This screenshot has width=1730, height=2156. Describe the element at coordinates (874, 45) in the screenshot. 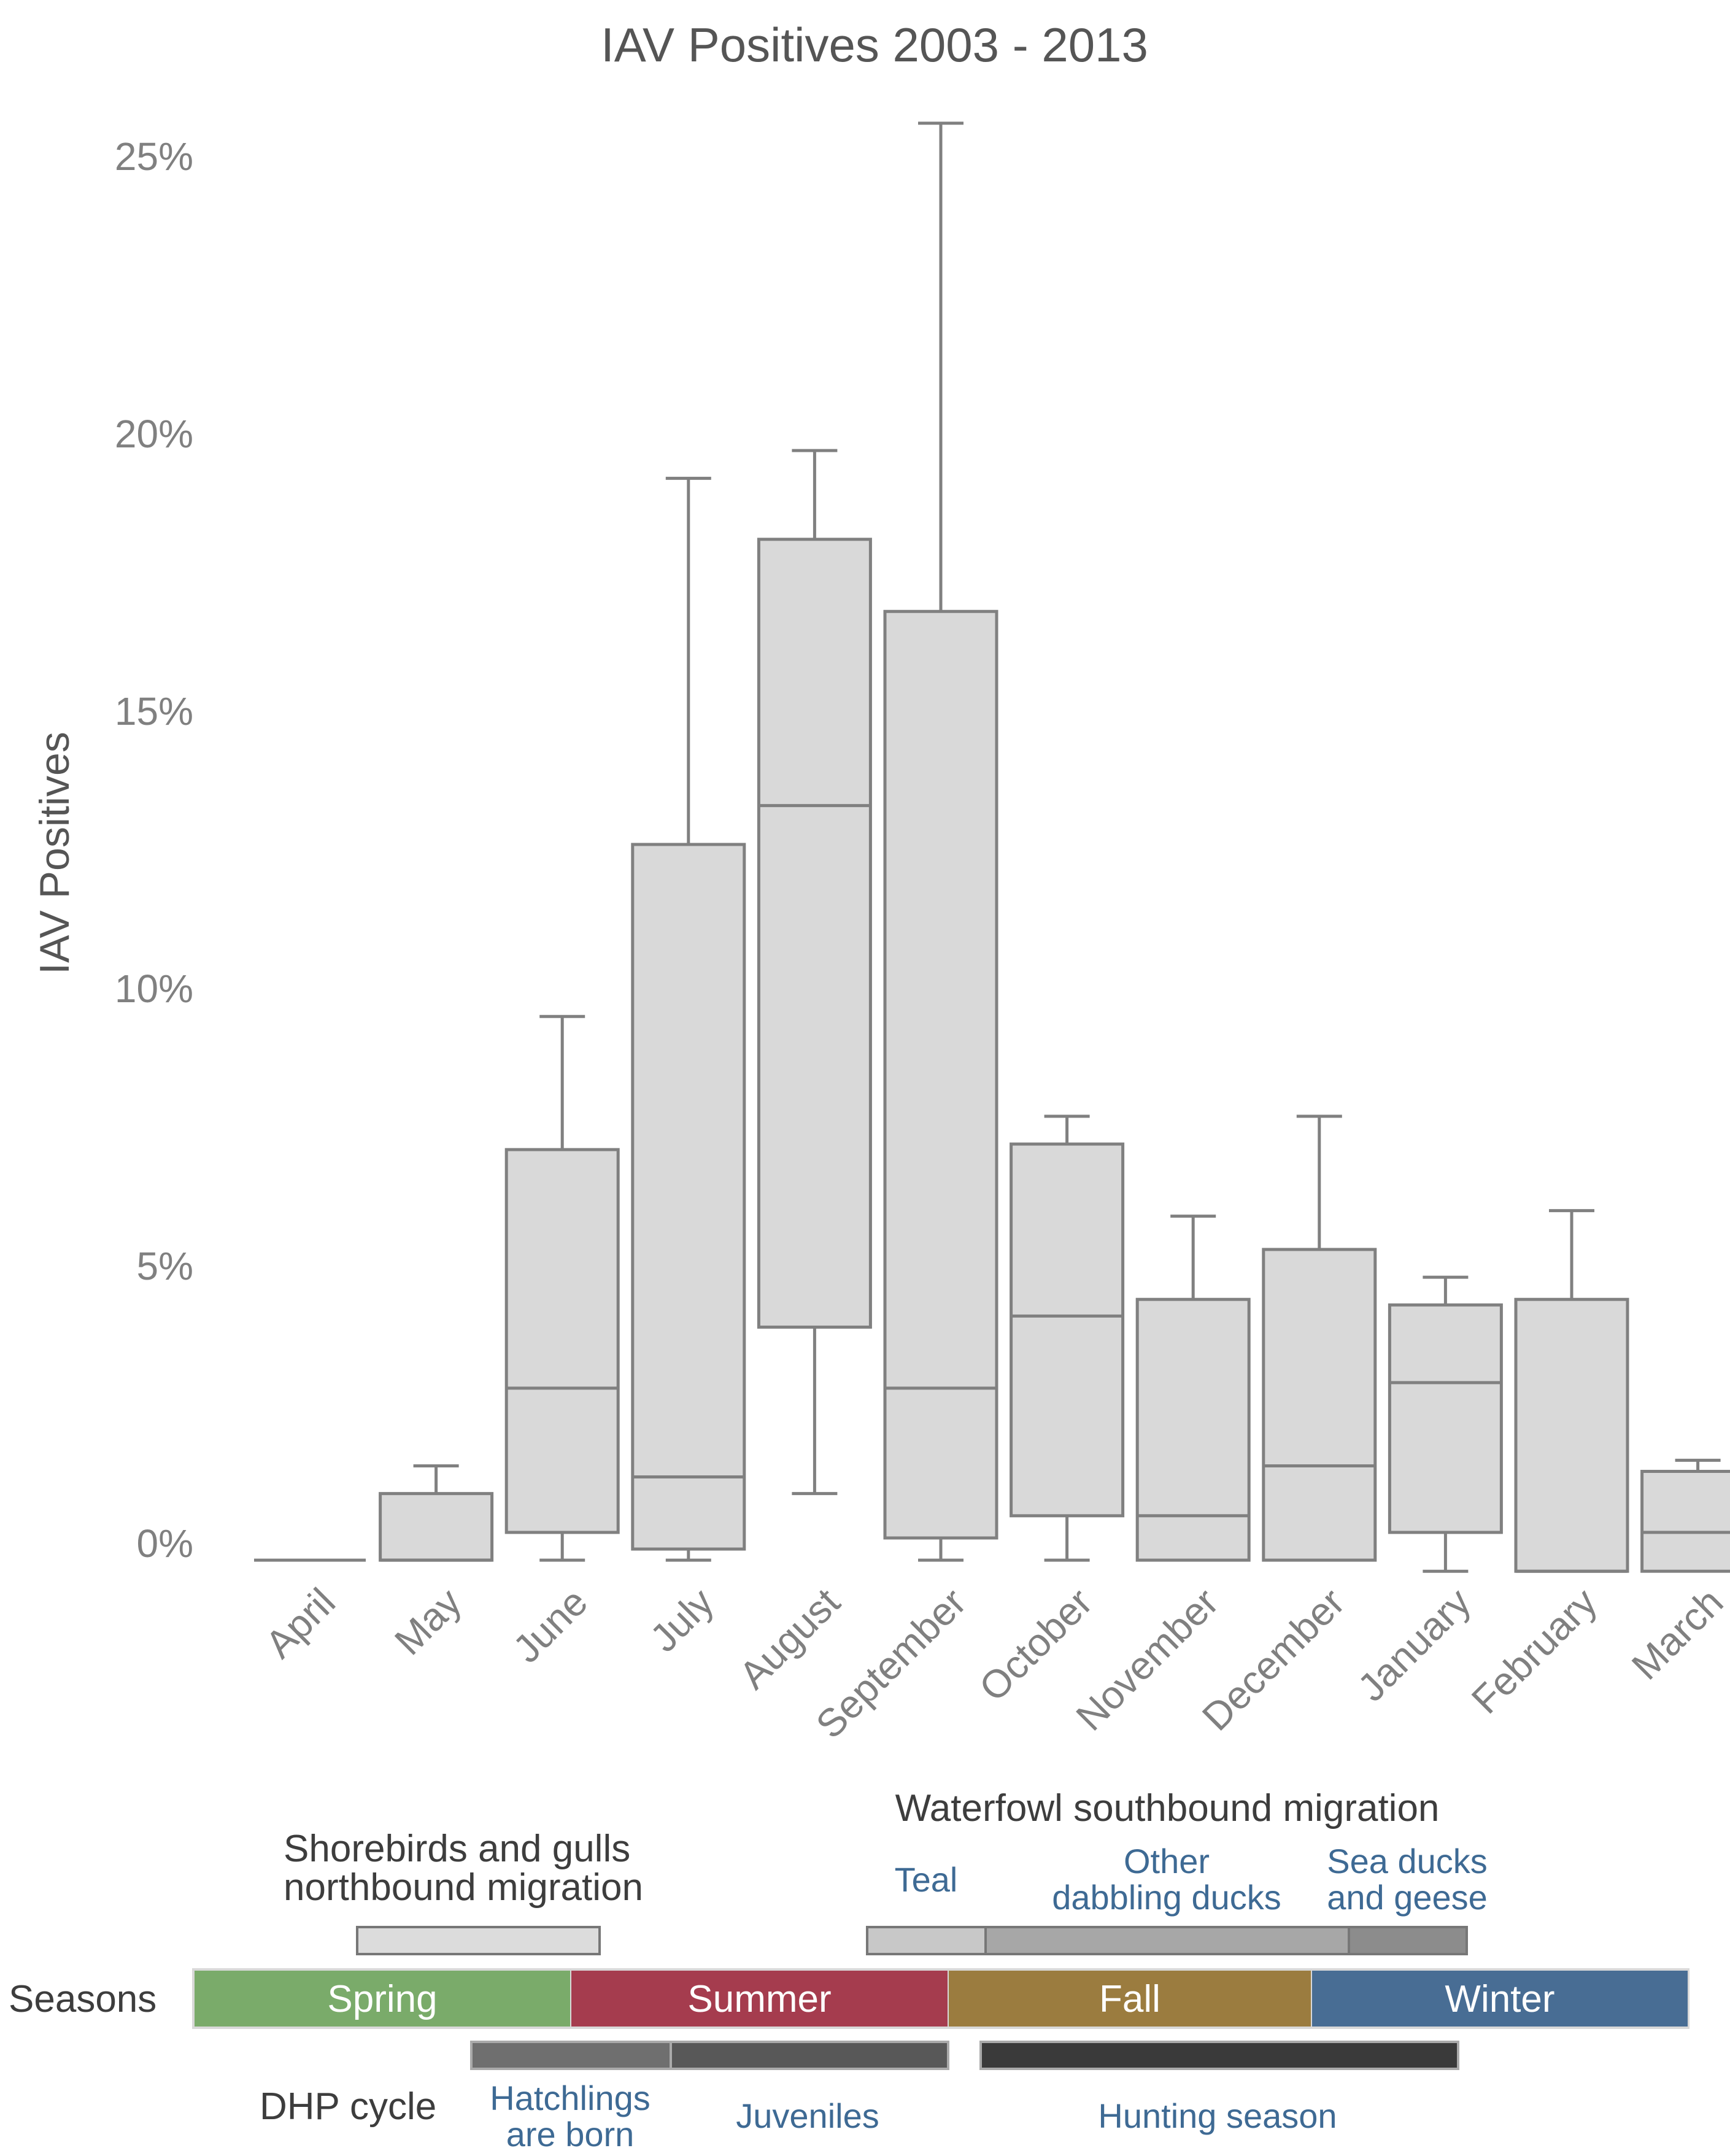

I see `chart-title: IAV Positives 2003 - 2013` at that location.